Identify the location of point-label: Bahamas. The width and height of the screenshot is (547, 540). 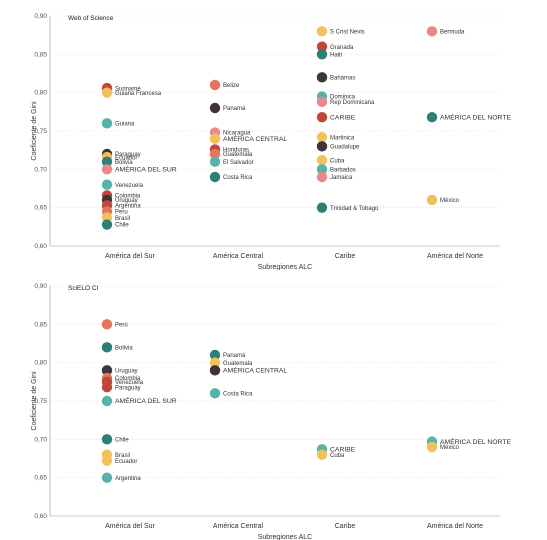
(342, 79).